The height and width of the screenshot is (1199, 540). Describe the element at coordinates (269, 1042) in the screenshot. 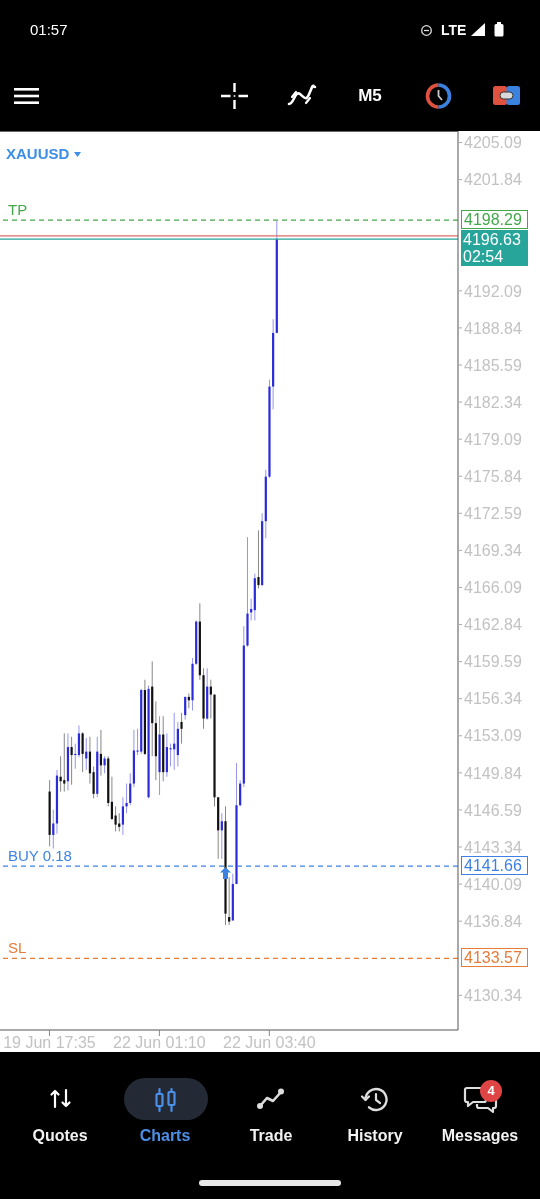

I see `x-tick-label: 22 Jun 03:40` at that location.